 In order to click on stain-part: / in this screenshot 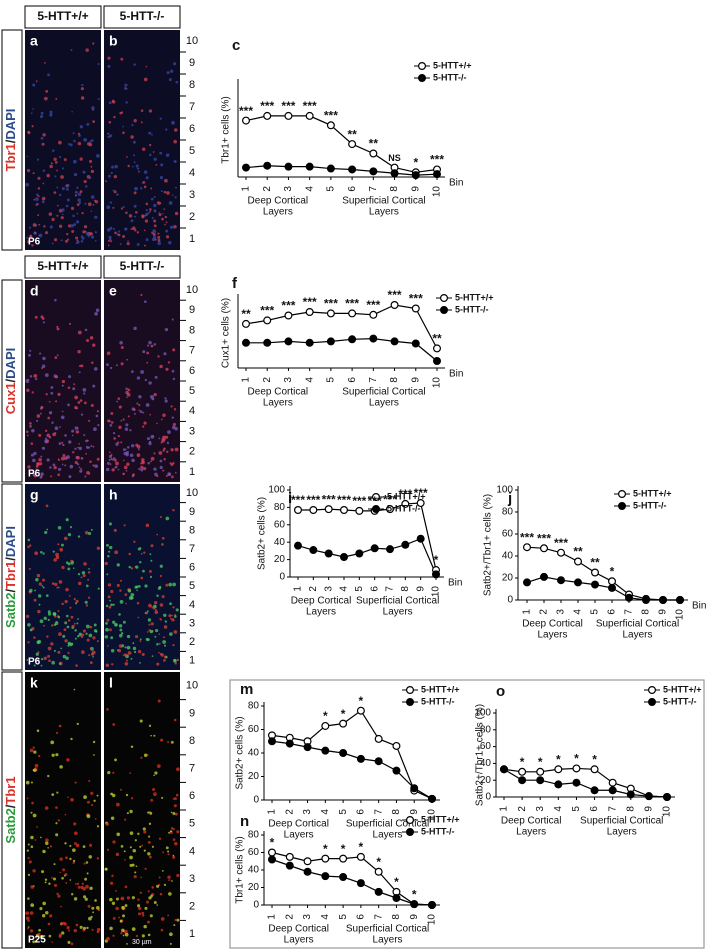, I will do `click(10, 591)`.